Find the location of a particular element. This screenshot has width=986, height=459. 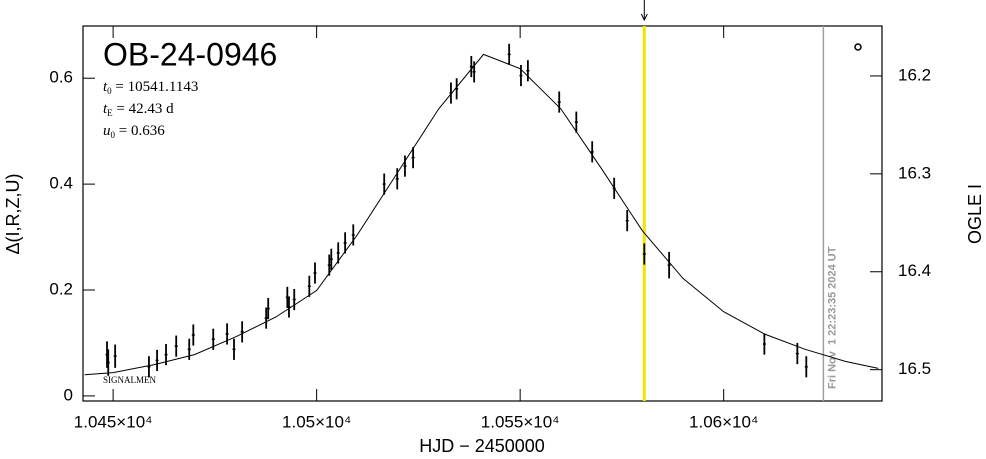

y-tick-label: 0.4 is located at coordinates (61, 183).